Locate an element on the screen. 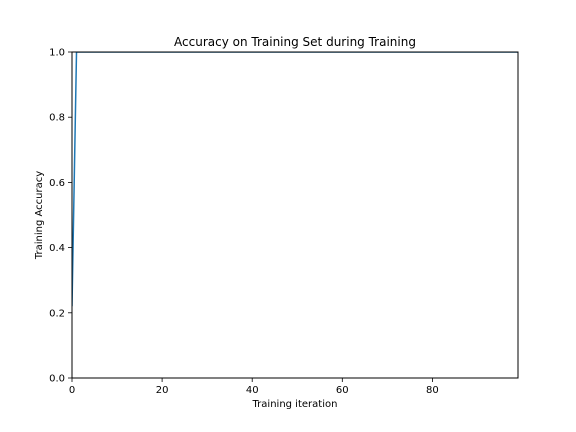 This screenshot has width=576, height=432. x-tick-label: 60 is located at coordinates (342, 390).